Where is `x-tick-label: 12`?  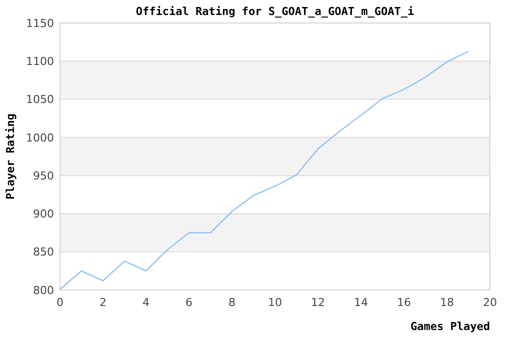
x-tick-label: 12 is located at coordinates (318, 302).